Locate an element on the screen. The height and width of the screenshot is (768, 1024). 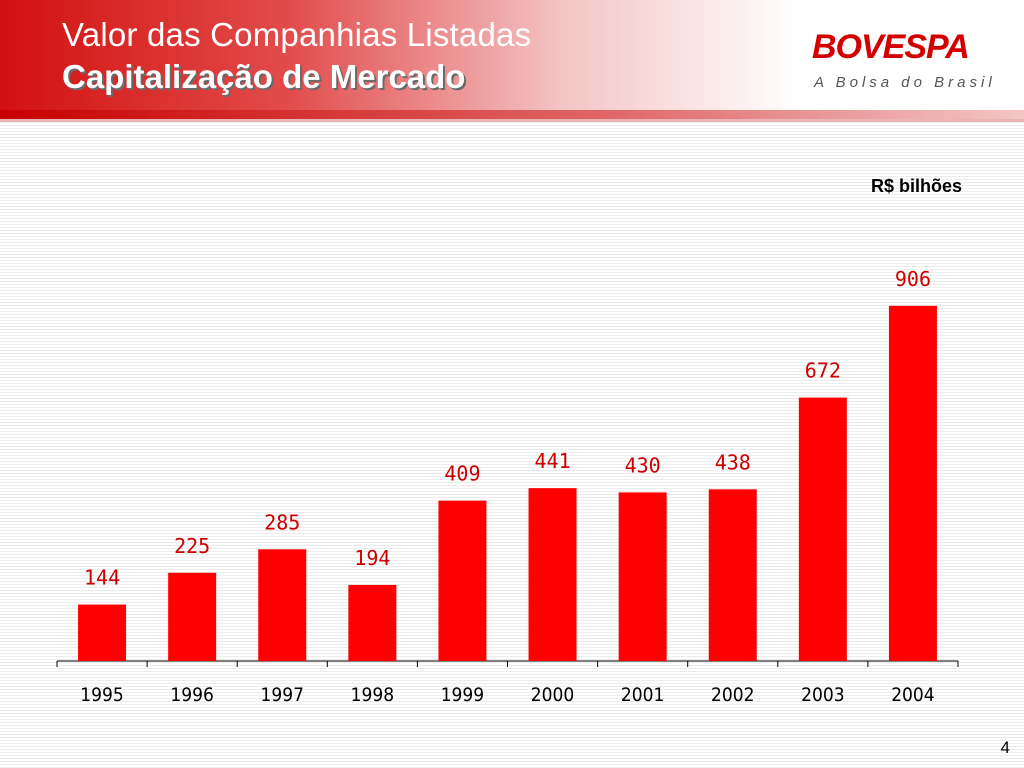
x-tick-label-1999: 1999 is located at coordinates (463, 695).